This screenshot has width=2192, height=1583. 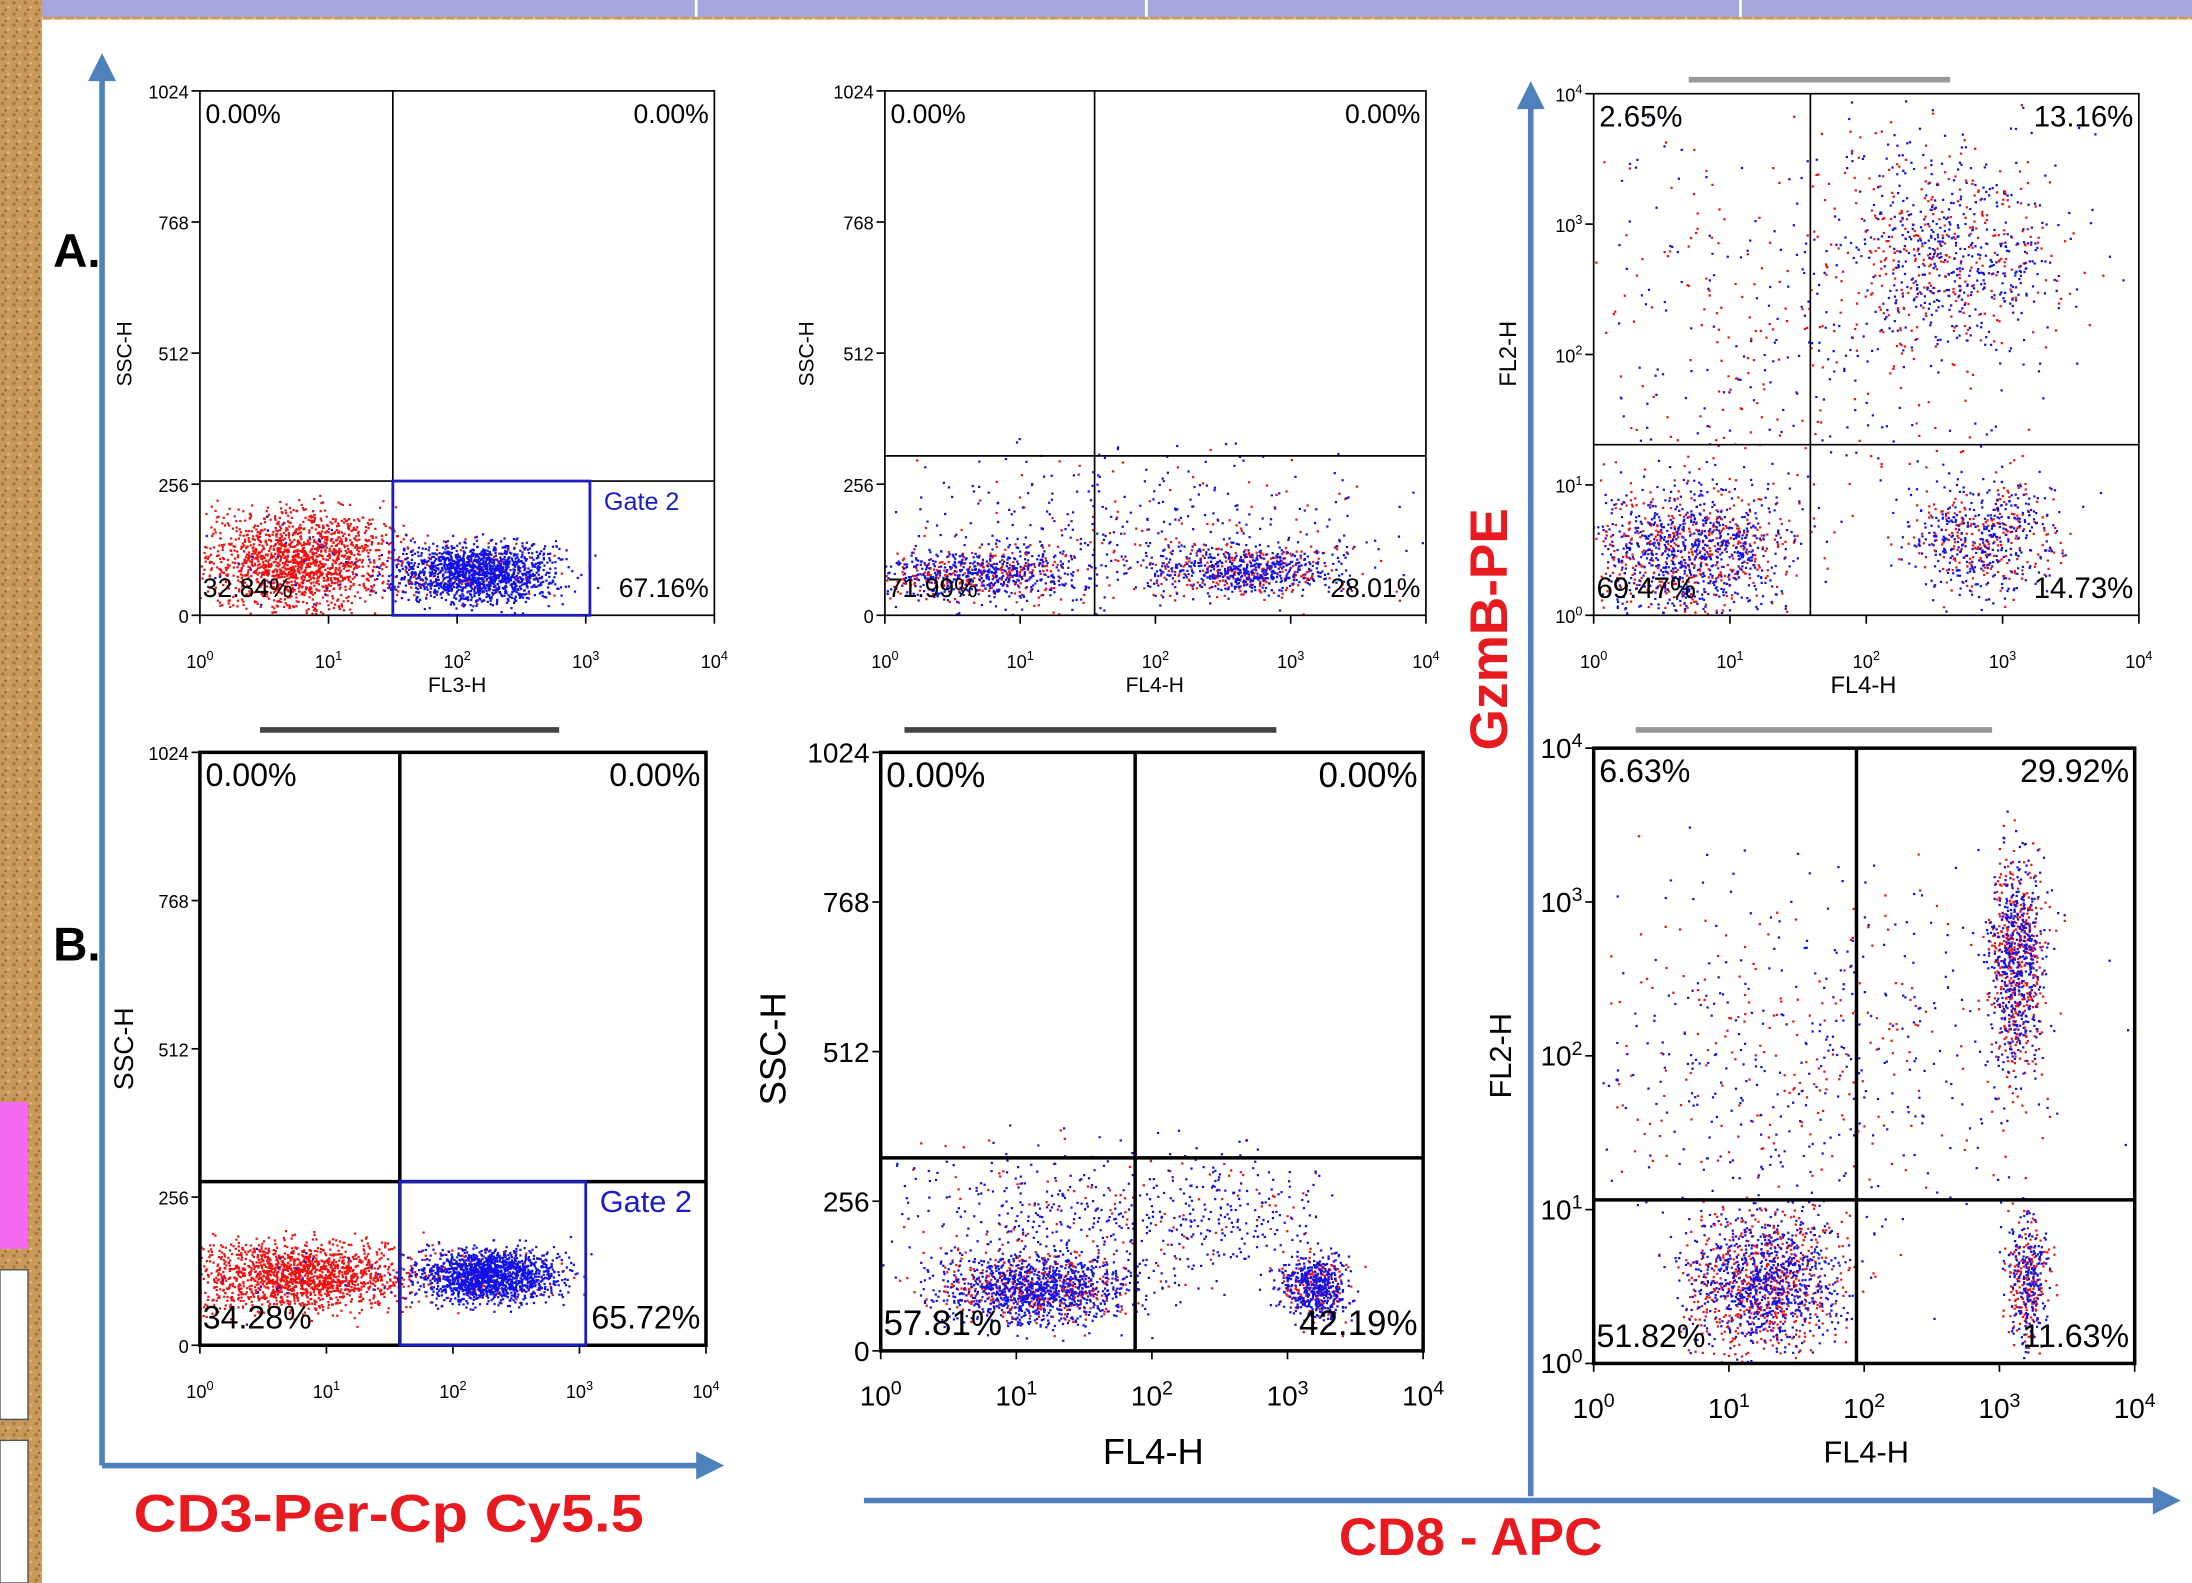 I want to click on y-axis-label: SSC-H, so click(x=124, y=1048).